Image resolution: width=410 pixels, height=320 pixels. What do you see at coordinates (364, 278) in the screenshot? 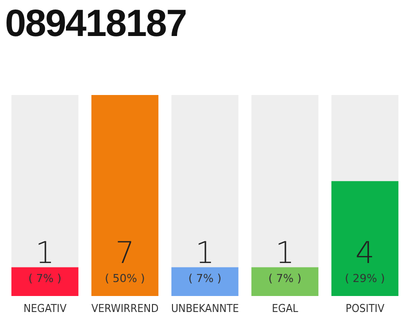
I see `annotation: ( 29% )` at bounding box center [364, 278].